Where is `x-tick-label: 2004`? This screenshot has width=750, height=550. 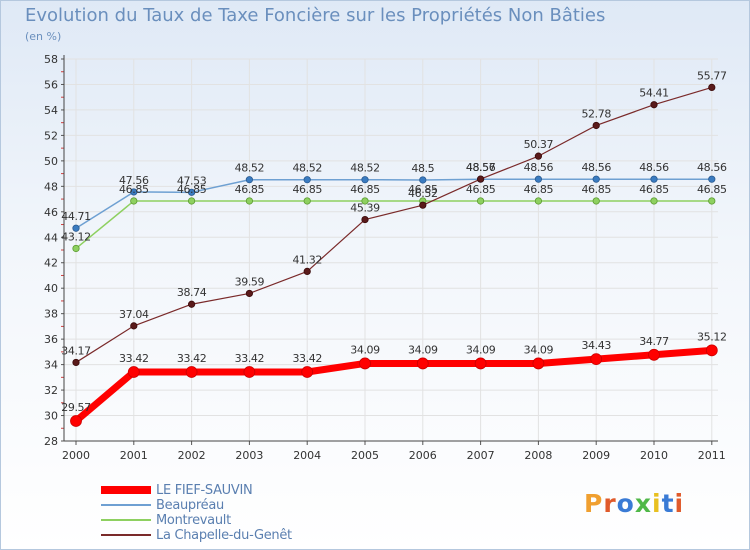 x-tick-label: 2004 is located at coordinates (307, 455).